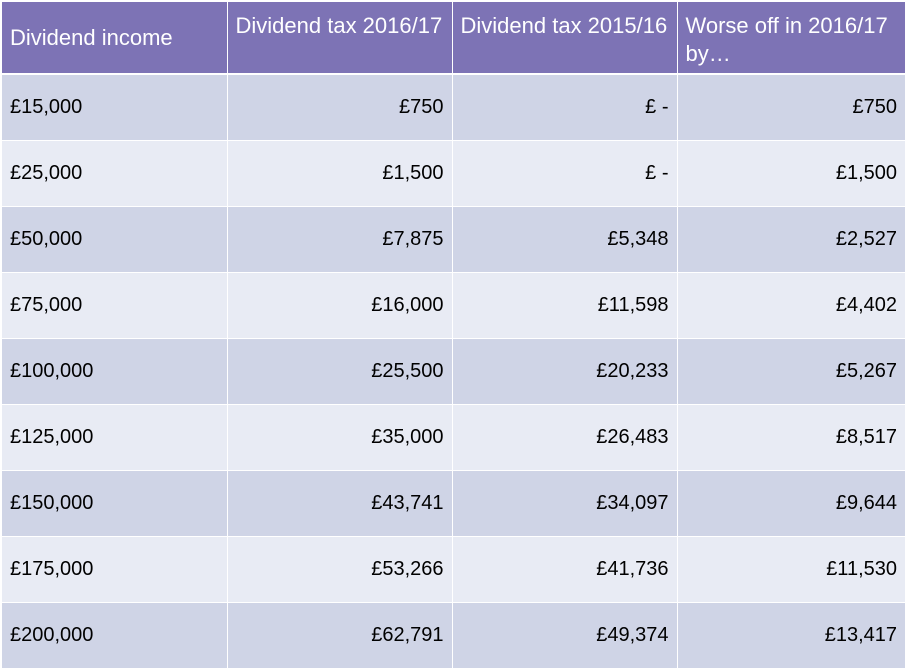  I want to click on cell-tax-2016-17: £750, so click(340, 107).